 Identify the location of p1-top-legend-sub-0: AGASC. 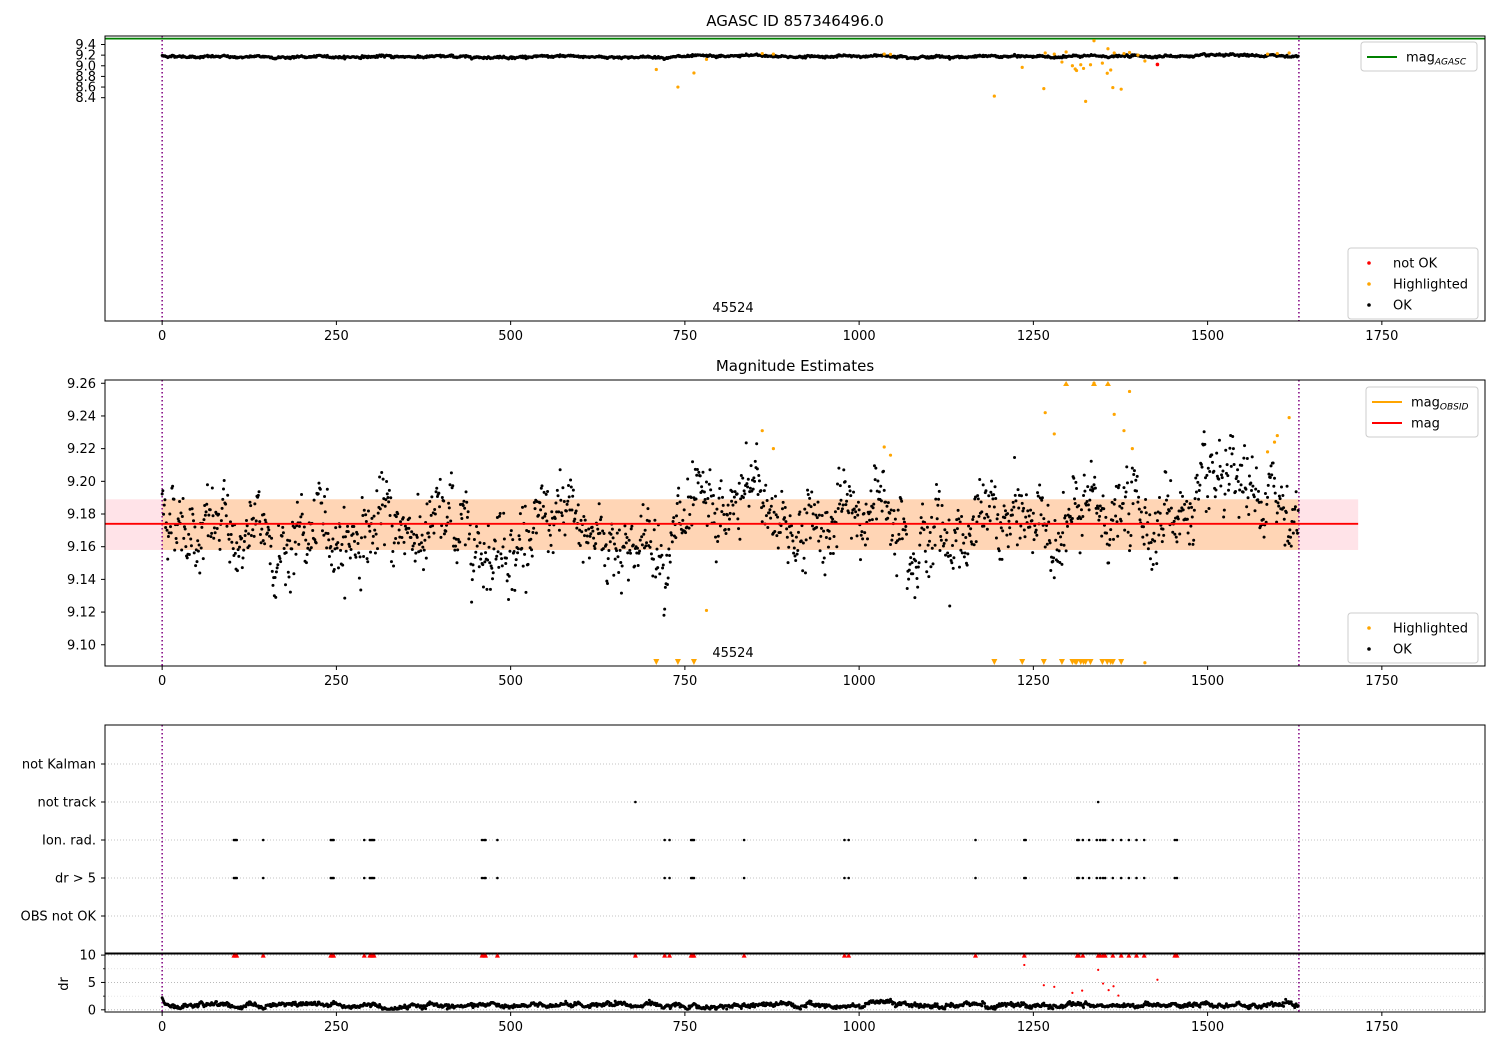
(1450, 63).